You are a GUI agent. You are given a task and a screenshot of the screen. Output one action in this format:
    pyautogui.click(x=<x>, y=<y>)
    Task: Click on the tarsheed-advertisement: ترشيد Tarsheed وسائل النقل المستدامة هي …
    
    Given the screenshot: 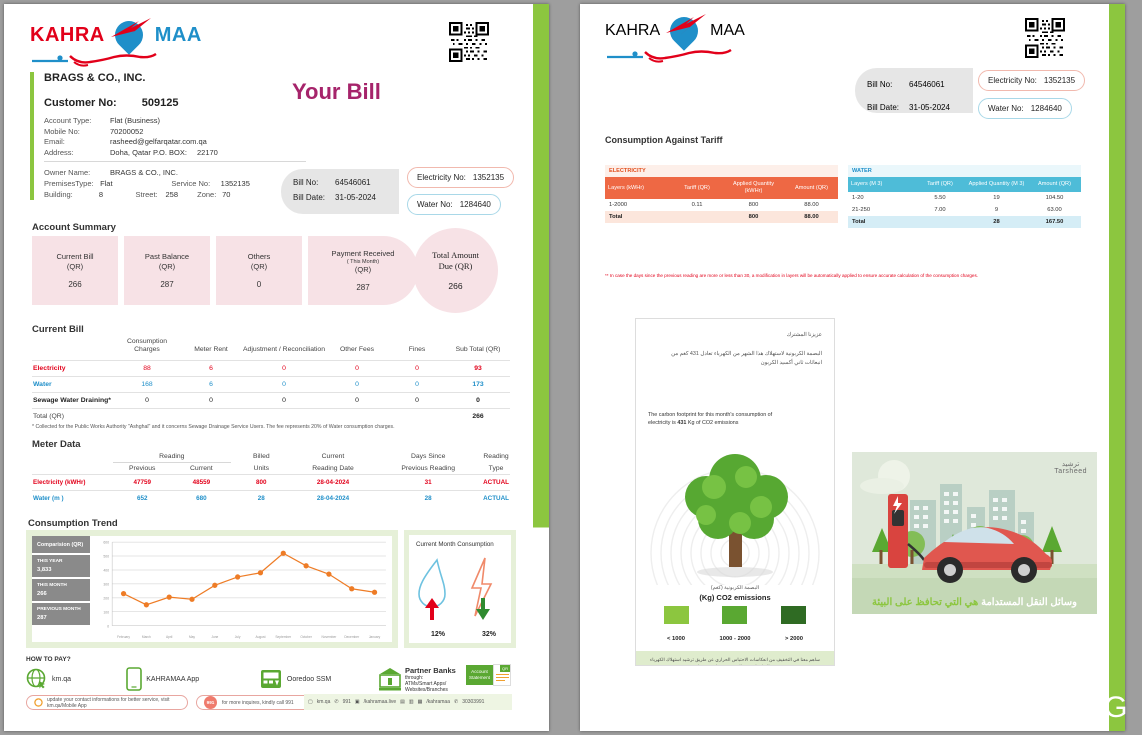 What is the action you would take?
    pyautogui.click(x=974, y=533)
    